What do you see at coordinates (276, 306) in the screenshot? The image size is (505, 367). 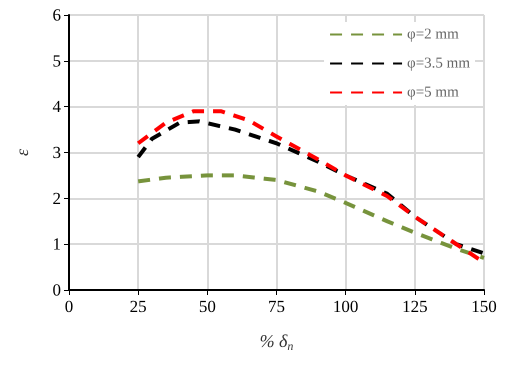 I see `x-tick-label: 75` at bounding box center [276, 306].